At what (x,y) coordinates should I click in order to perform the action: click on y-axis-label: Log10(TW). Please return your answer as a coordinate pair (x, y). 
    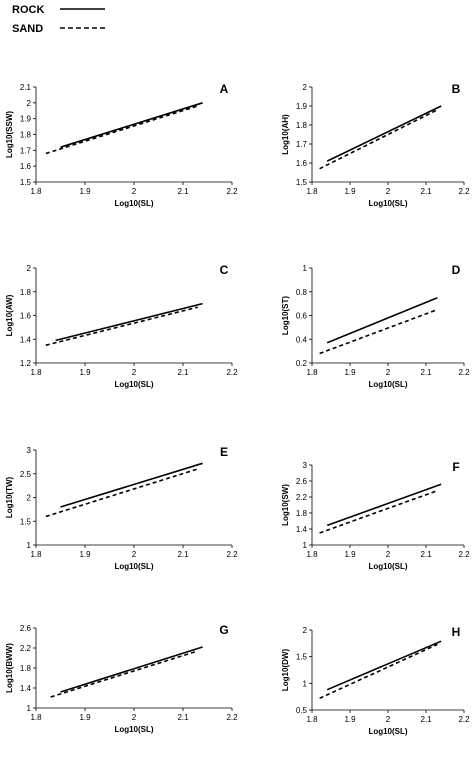
    Looking at the image, I should click on (9, 498).